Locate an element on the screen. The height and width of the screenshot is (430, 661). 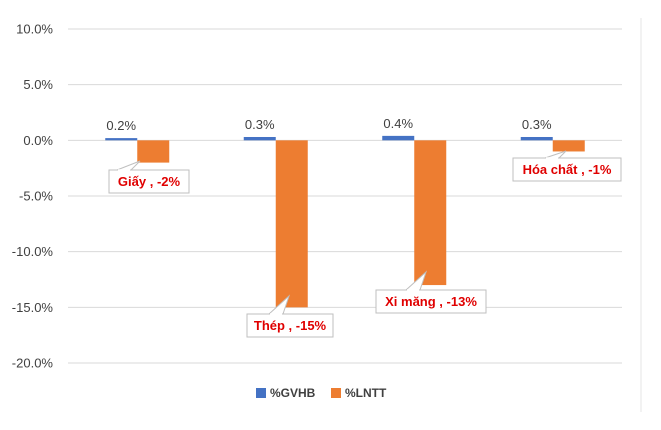
callout-label: Xi măng , -13% is located at coordinates (431, 301).